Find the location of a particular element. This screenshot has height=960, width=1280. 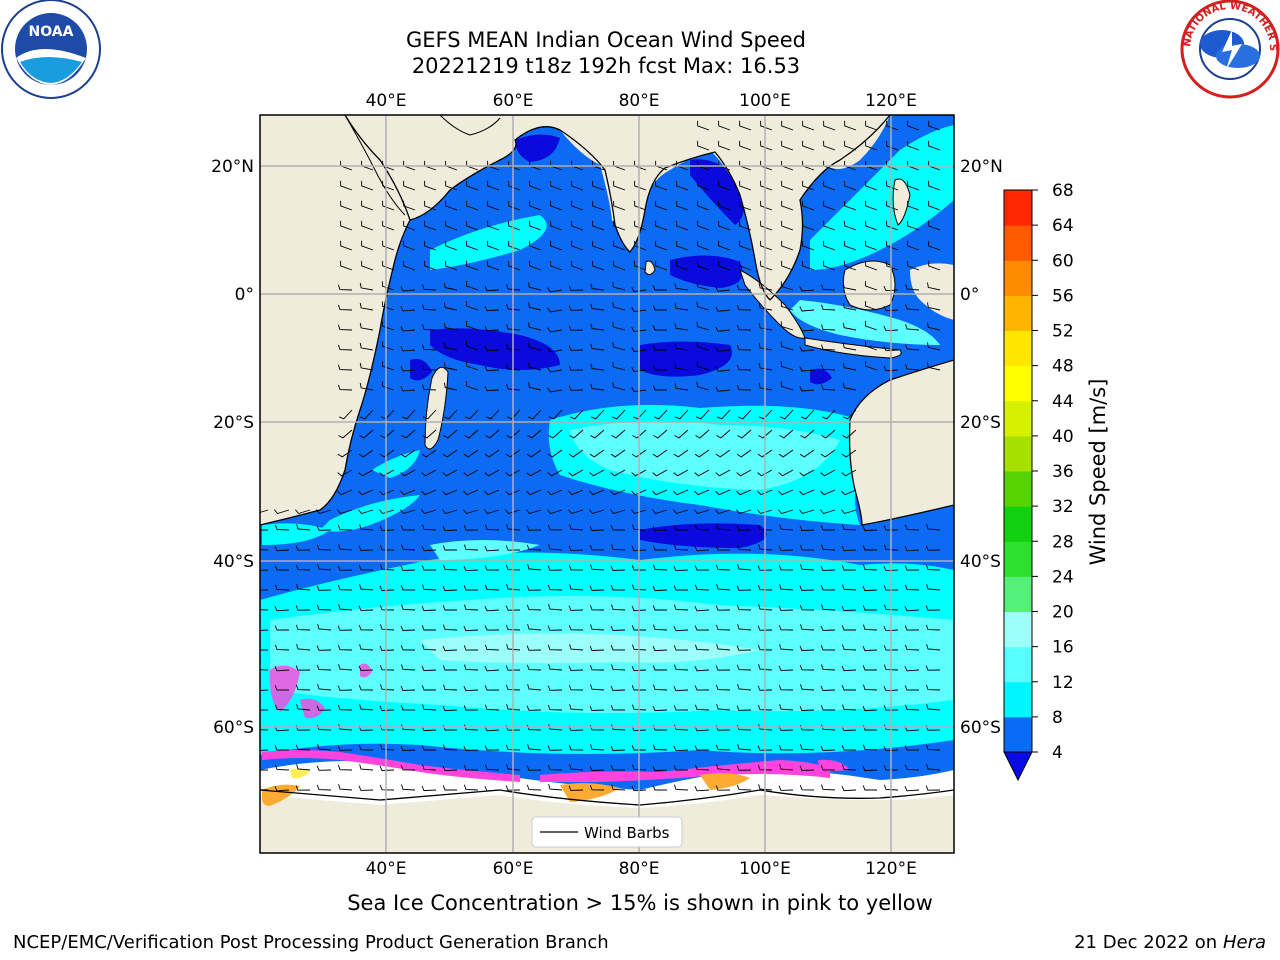

lat-label-right-0: 0° is located at coordinates (969, 295).